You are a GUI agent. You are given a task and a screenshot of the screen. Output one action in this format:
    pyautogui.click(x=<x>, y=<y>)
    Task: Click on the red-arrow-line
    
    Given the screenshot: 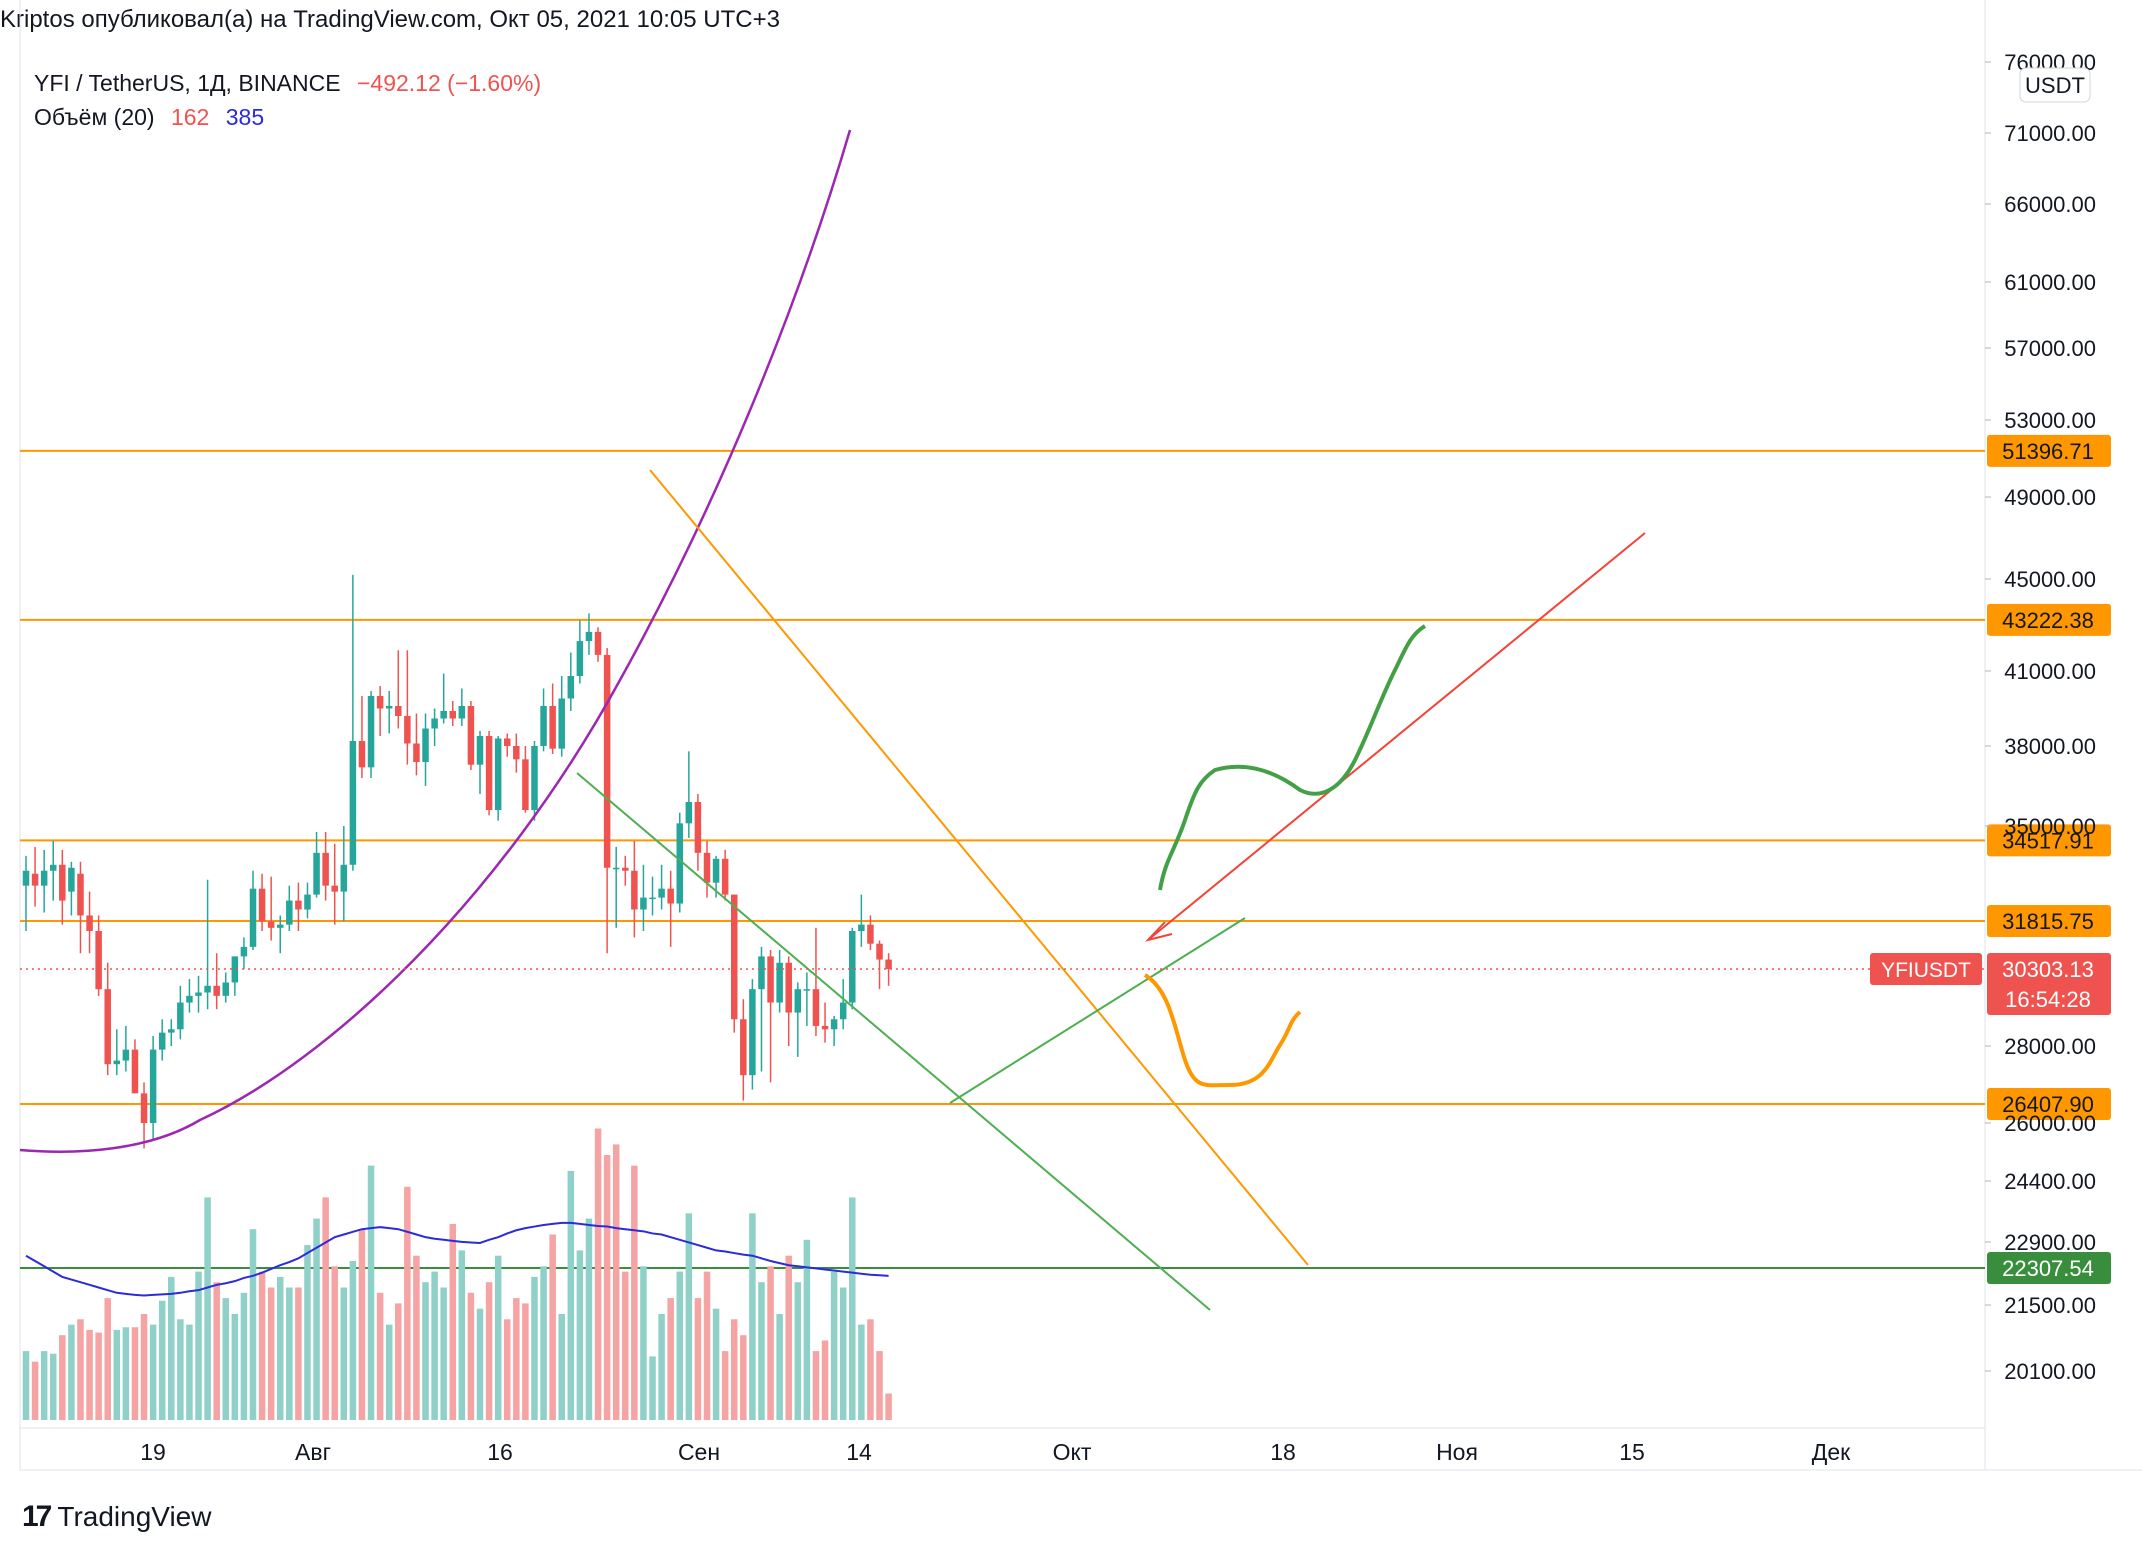 What is the action you would take?
    pyautogui.click(x=1396, y=736)
    